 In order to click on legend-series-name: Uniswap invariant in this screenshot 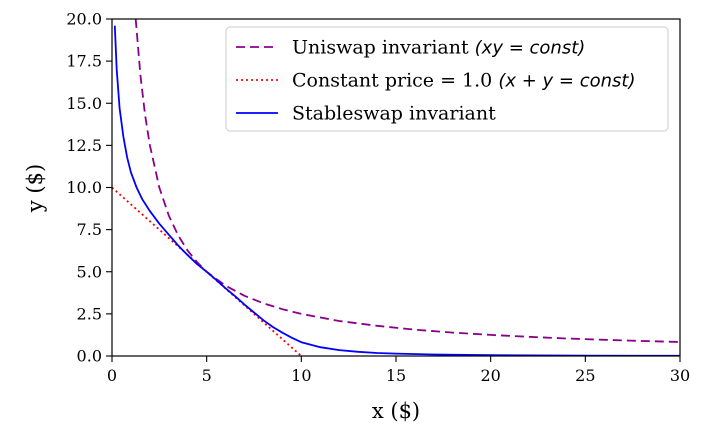, I will do `click(380, 48)`.